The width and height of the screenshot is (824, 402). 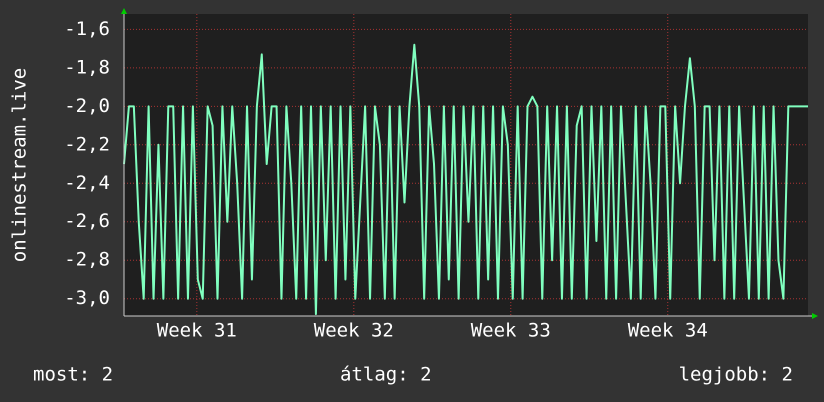 I want to click on footer-average: átlag: 2, so click(x=386, y=375).